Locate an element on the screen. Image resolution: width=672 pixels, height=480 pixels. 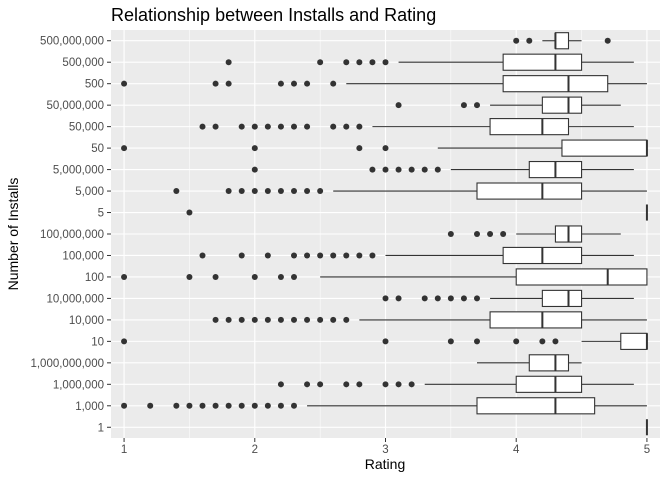
x-axis: 1 2 3 4 5 is located at coordinates (385, 447).